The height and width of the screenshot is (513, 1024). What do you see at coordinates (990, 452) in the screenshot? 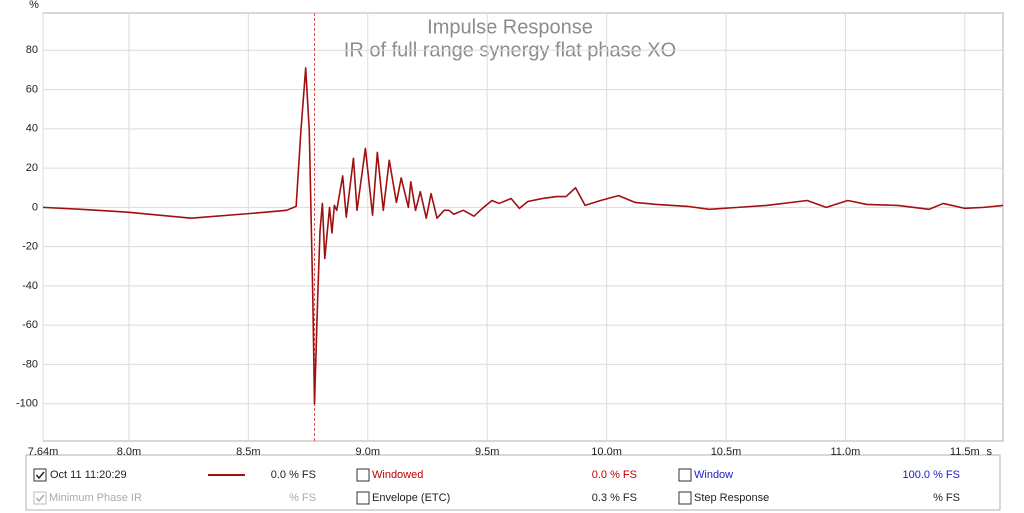
I see `x-unit: s` at bounding box center [990, 452].